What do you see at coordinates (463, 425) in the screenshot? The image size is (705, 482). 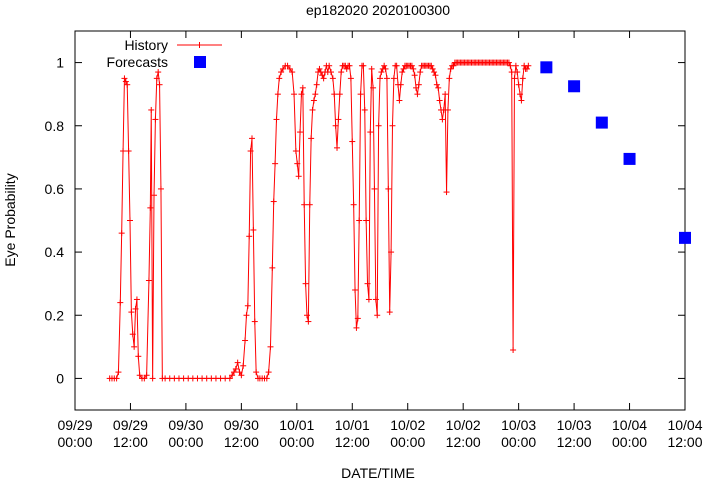 I see `x-tick-label-date: 10/02` at bounding box center [463, 425].